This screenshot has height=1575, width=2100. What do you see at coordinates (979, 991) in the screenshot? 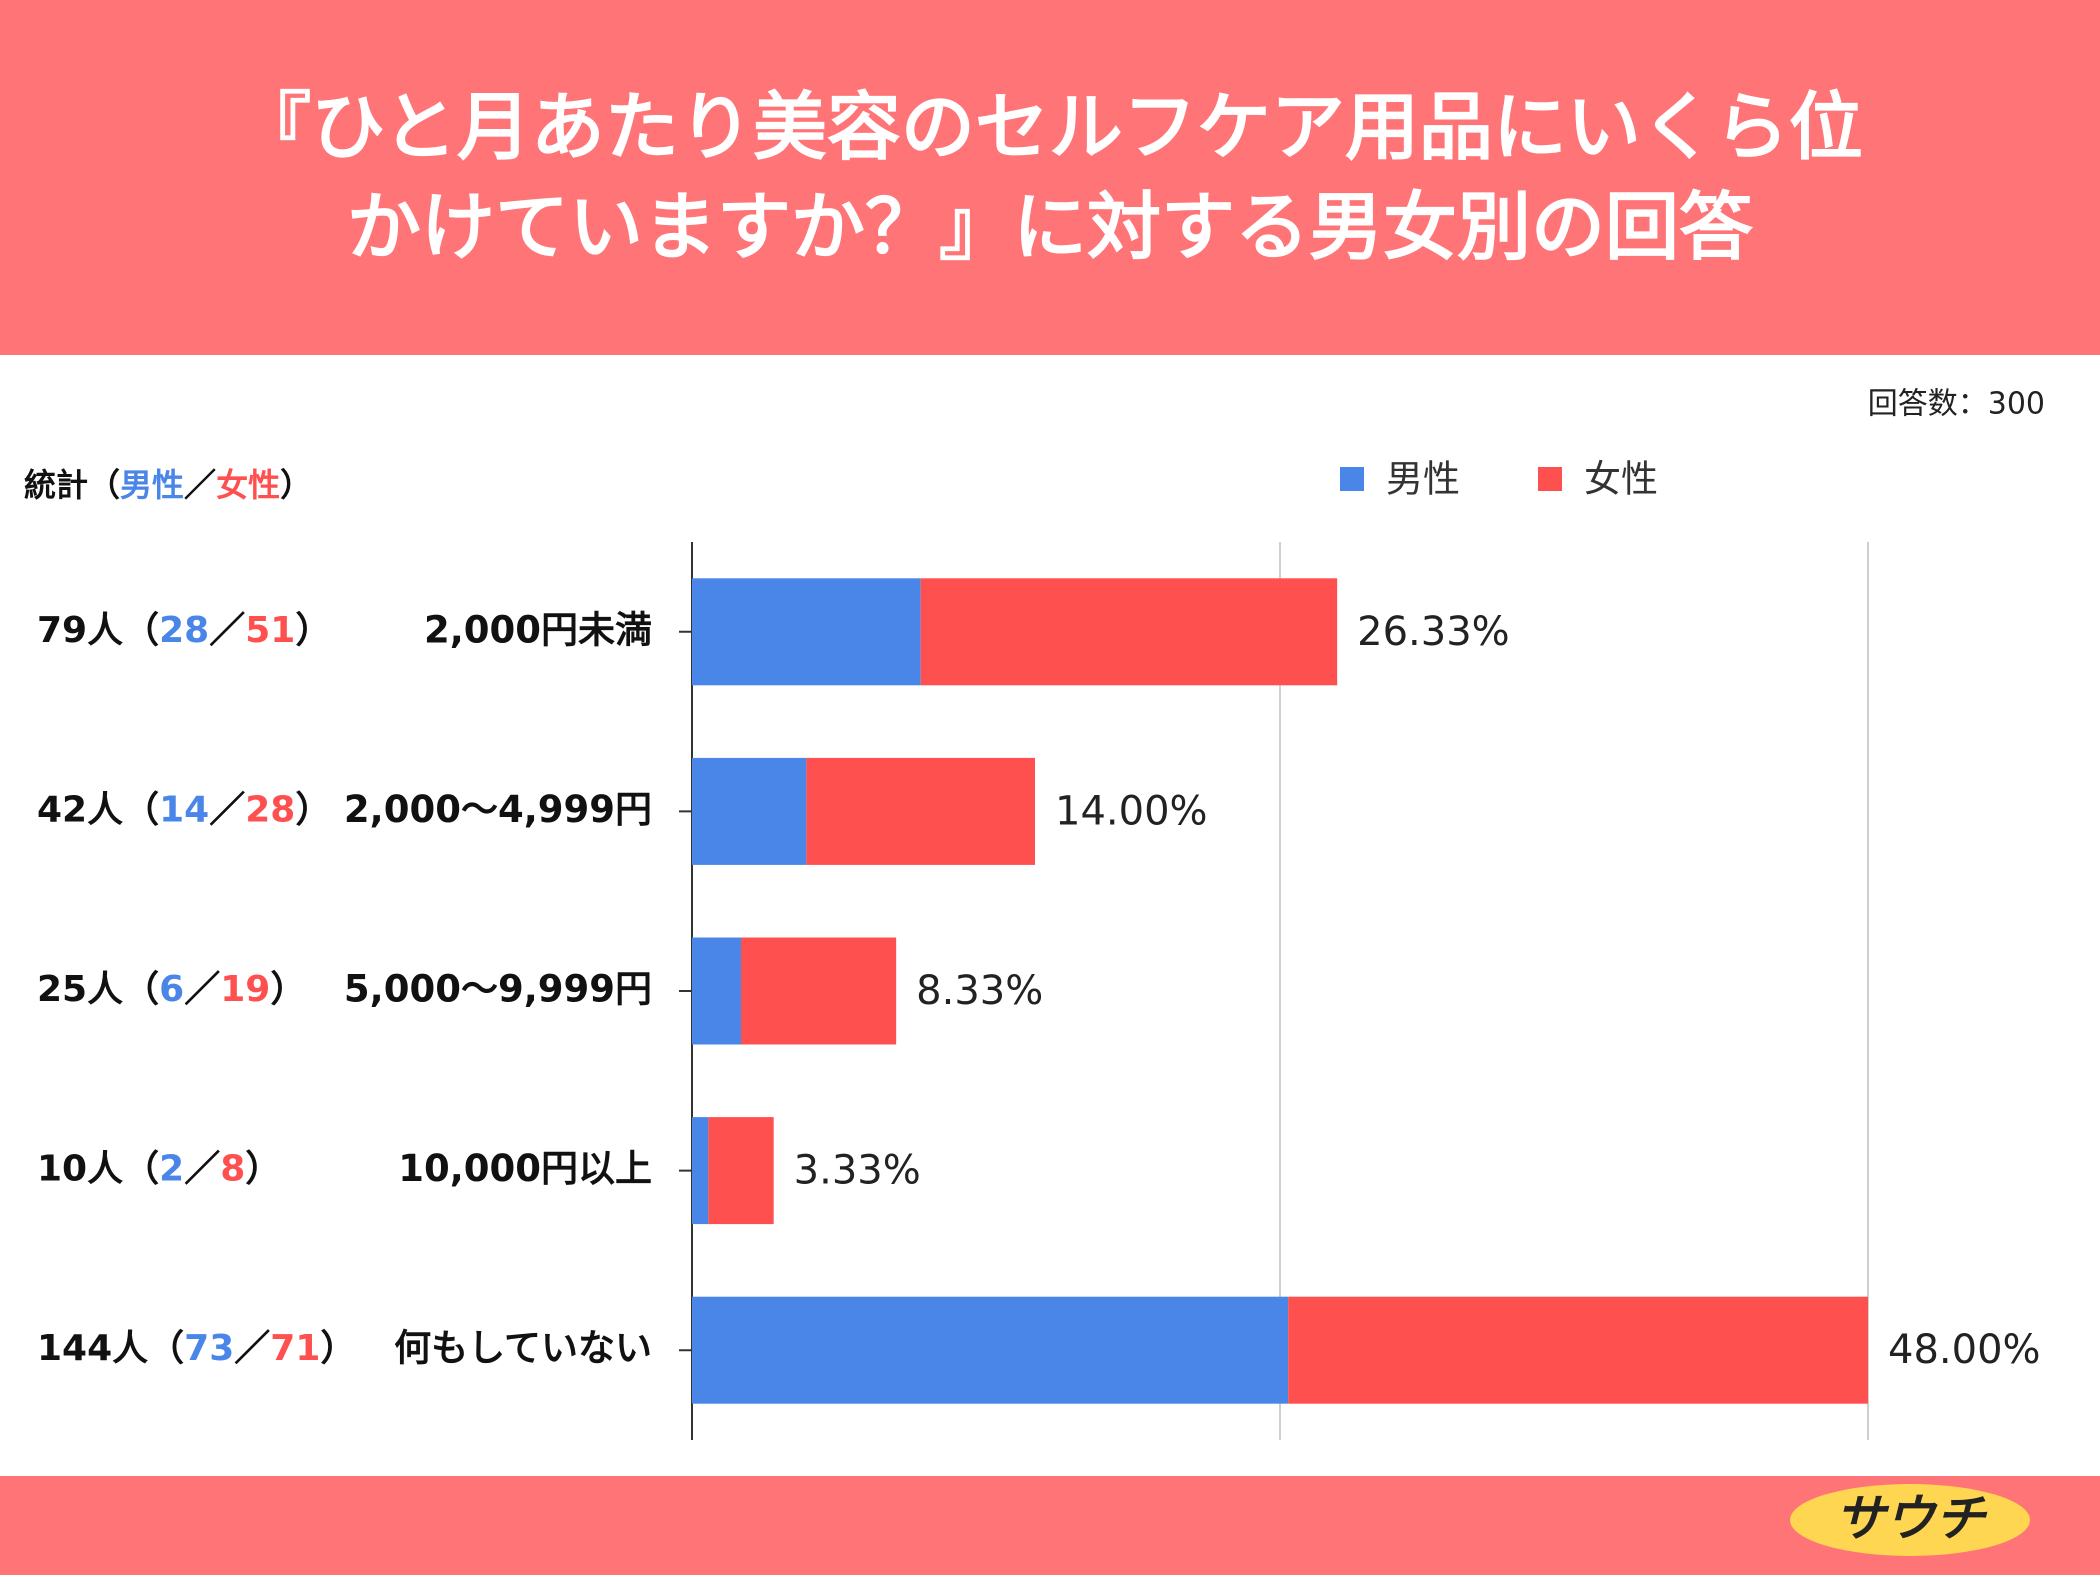
I see `percent-label: 8.33%` at bounding box center [979, 991].